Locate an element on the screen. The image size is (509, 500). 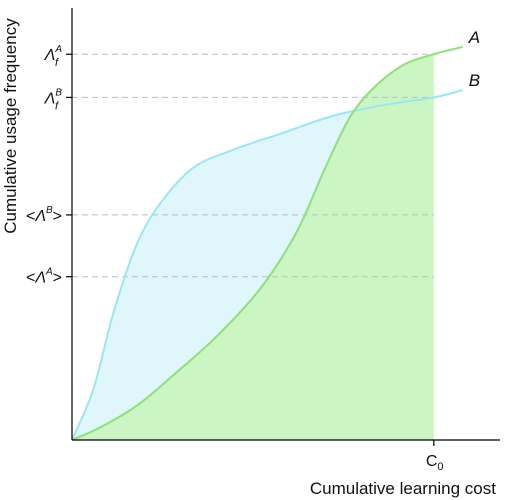
y-tick-label-mean_lambda_A: <ΛA> is located at coordinates (44, 277).